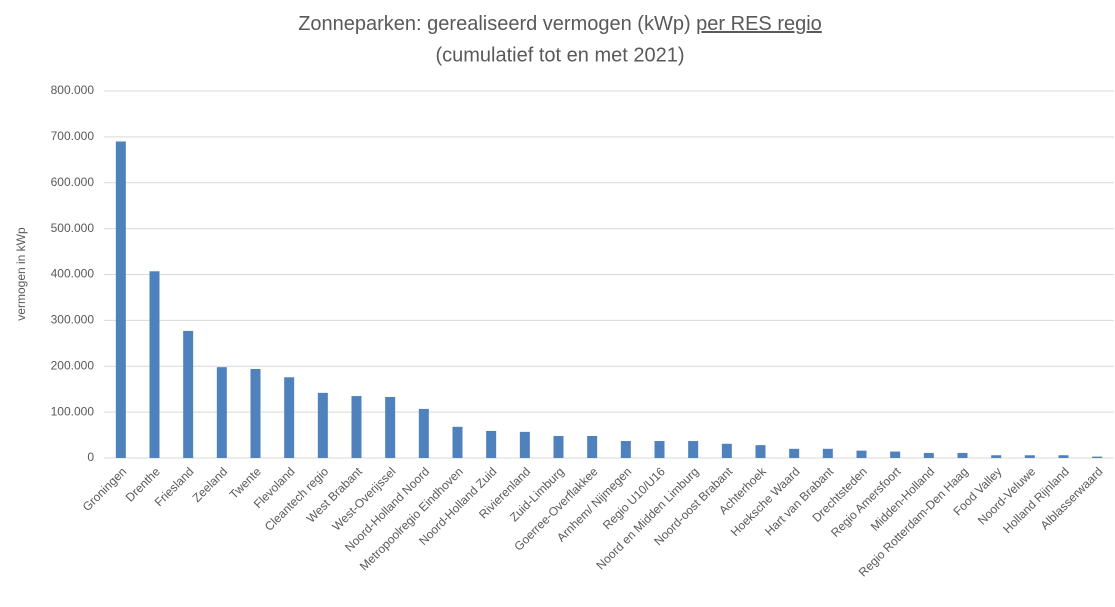 This screenshot has width=1115, height=607. I want to click on chart-subtitle: (cumulatief tot en met 2021), so click(559, 55).